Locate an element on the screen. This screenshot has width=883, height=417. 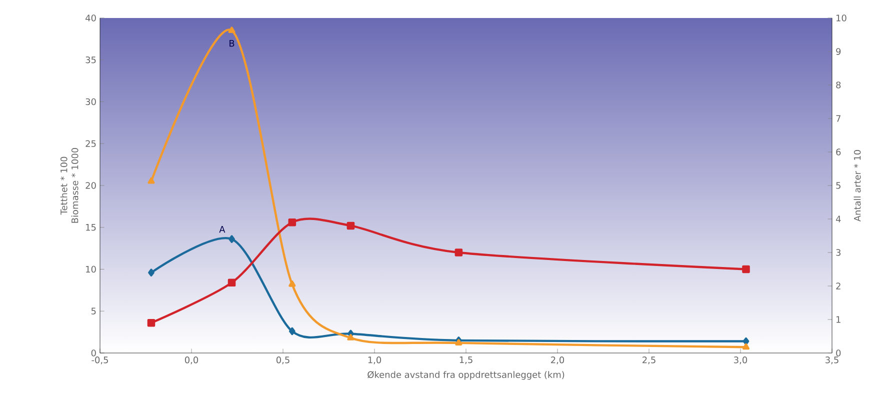
x-axis-title: Økende avstand fra oppdrettsanlegget (km) is located at coordinates (466, 375).